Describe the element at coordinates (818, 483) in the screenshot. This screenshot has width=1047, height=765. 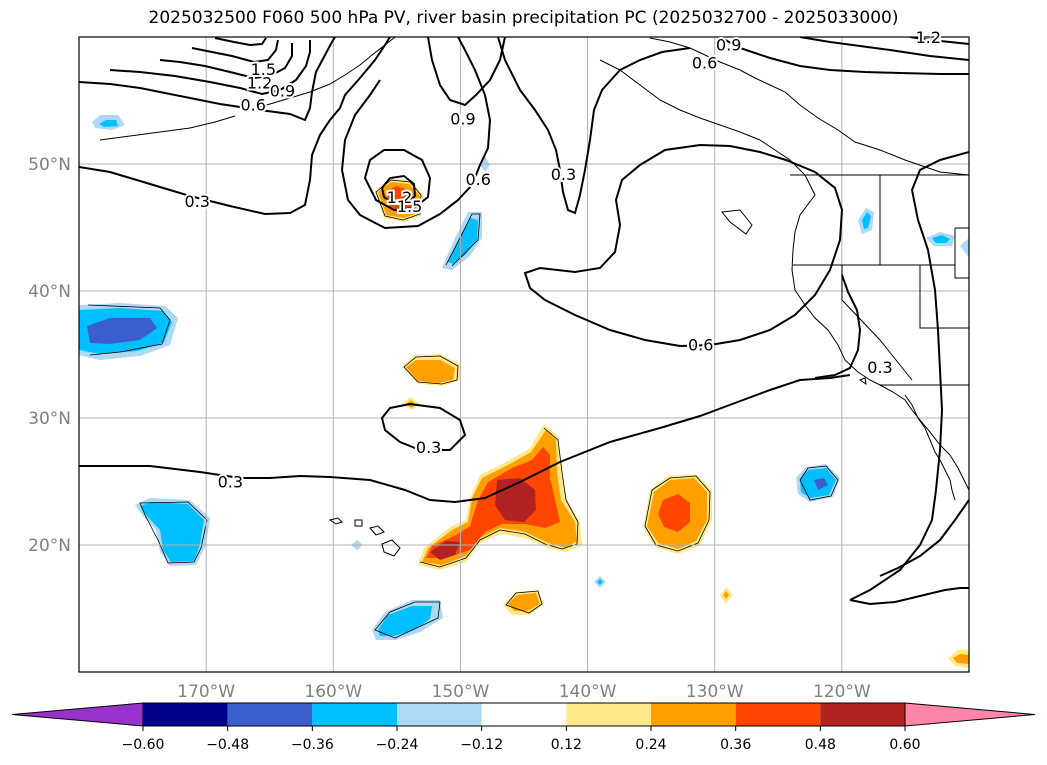
I see `precip-area-negative-east` at that location.